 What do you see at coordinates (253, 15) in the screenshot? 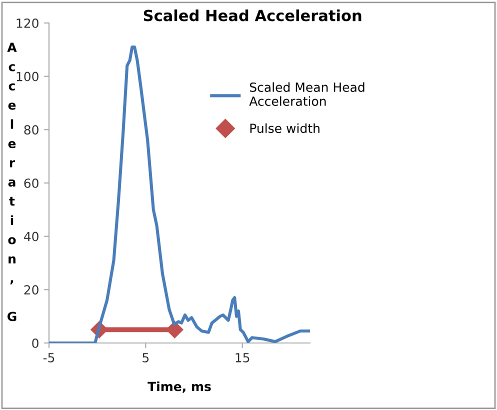
I see `chart-title: Scaled Head Acceleration` at bounding box center [253, 15].